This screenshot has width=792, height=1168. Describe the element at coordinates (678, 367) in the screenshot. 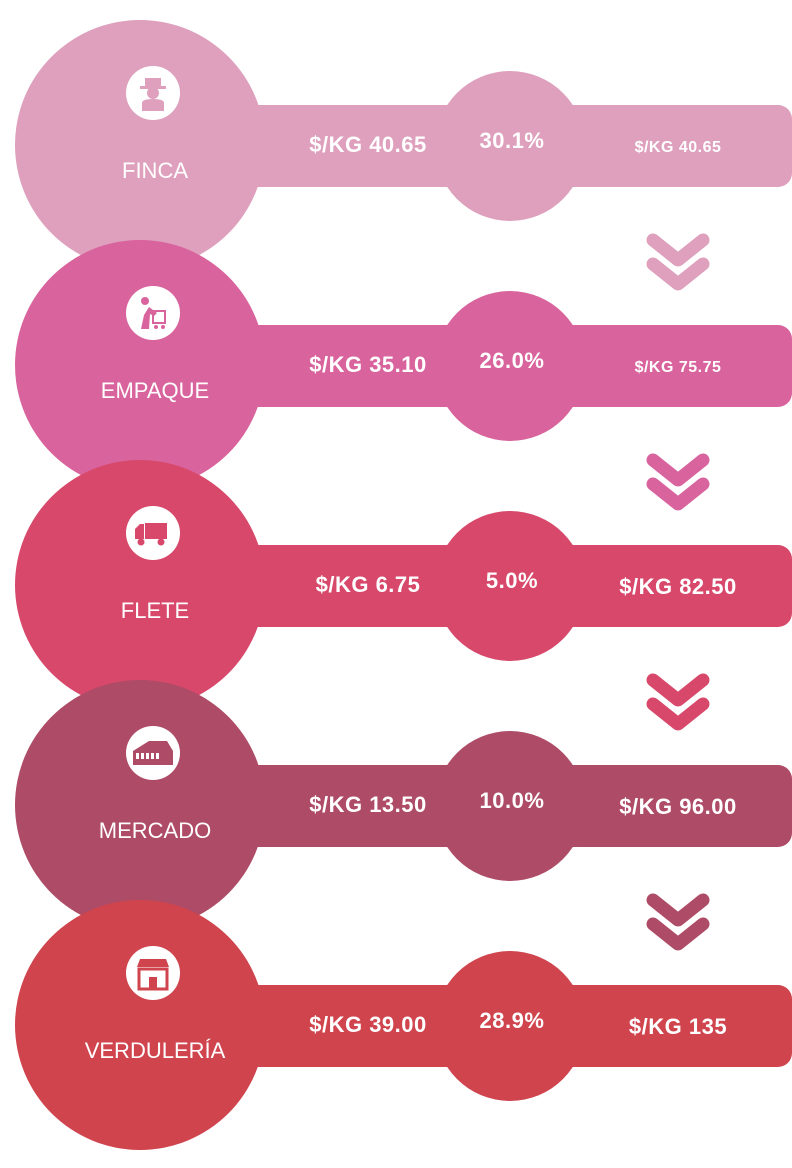

I see `stage-cumulative: $/KG 75.75` at that location.